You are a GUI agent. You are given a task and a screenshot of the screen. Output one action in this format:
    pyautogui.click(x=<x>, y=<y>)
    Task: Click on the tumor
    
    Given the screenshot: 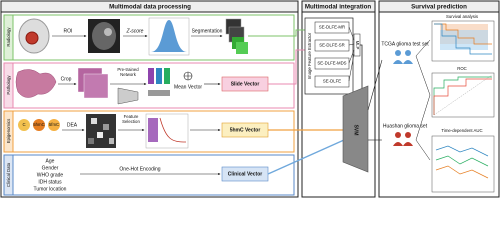 What is the action you would take?
    pyautogui.click(x=32, y=38)
    